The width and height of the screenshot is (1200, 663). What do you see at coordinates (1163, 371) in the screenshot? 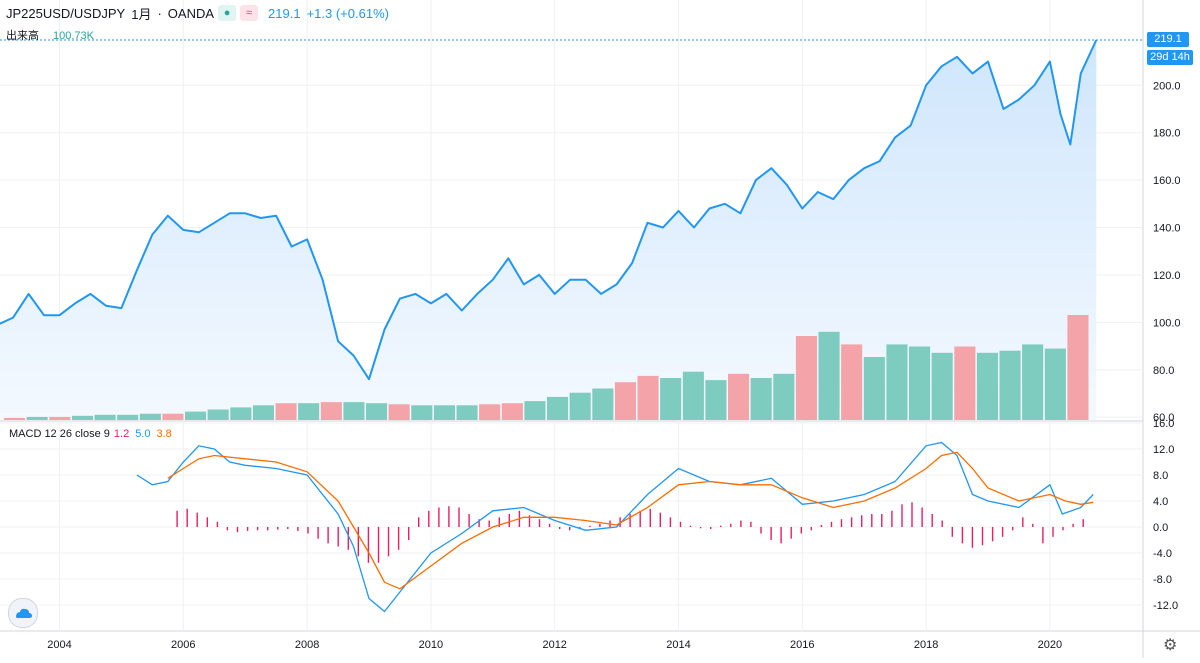
I see `y-tick-label: 80.0` at bounding box center [1163, 371].